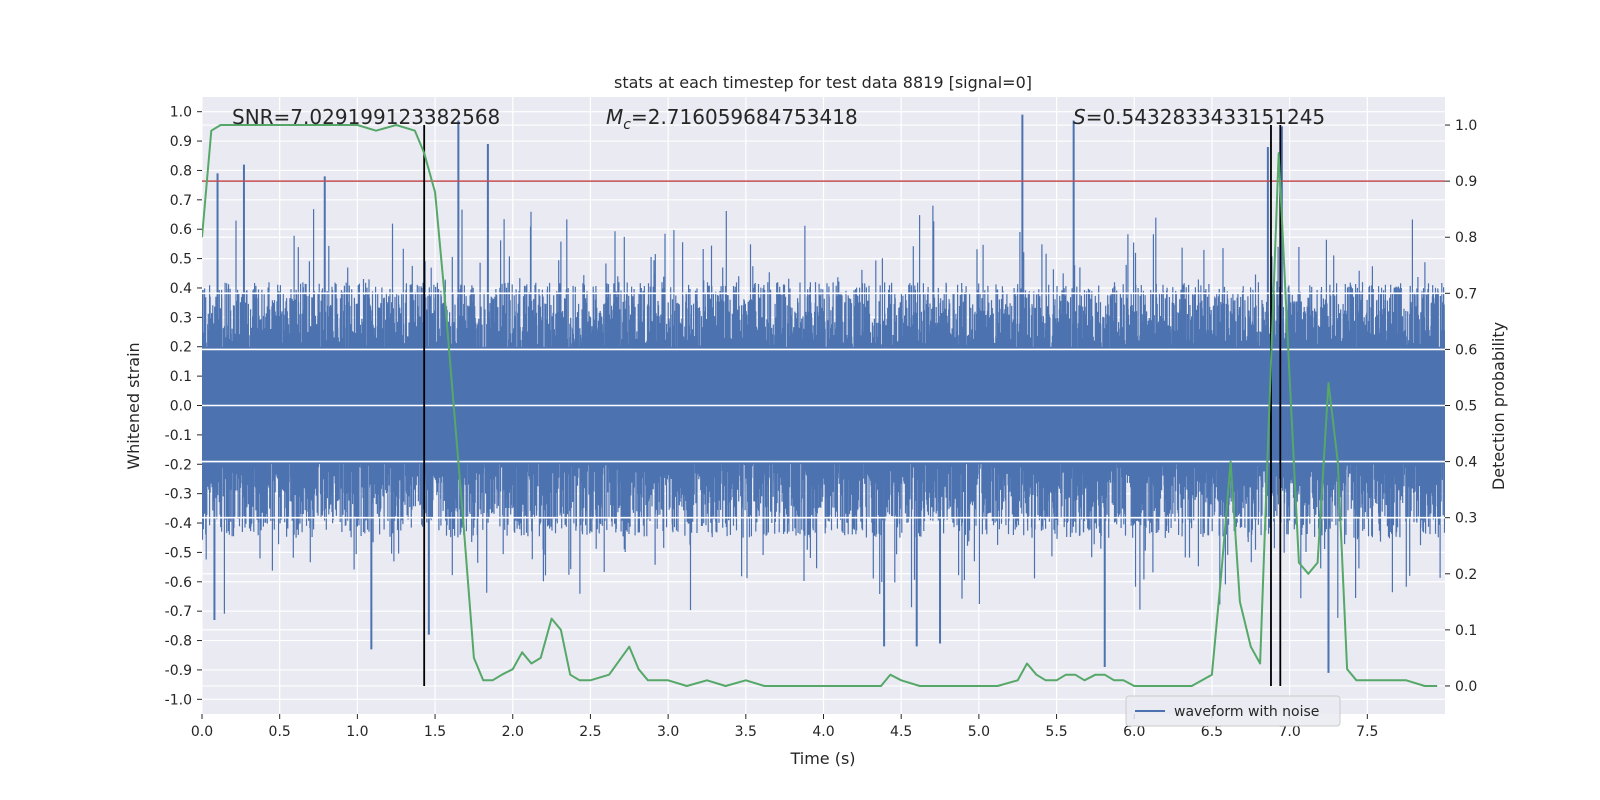 This screenshot has width=1600, height=800. Describe the element at coordinates (280, 732) in the screenshot. I see `x-tick-label: 0.5` at that location.